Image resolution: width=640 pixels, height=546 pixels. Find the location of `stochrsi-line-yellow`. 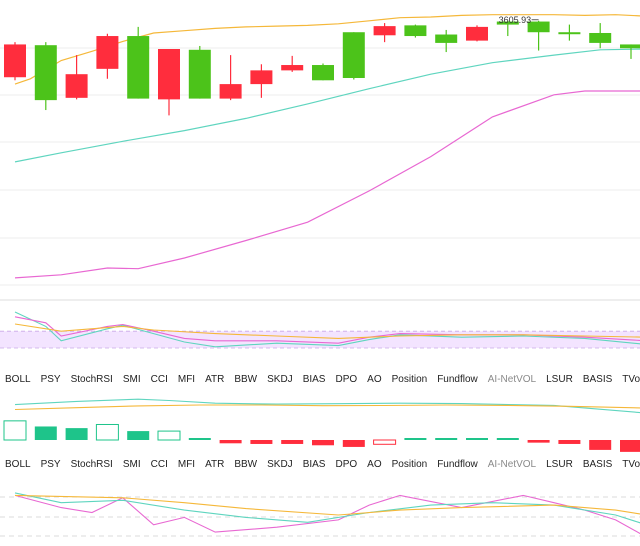

stochrsi-line-yellow is located at coordinates (327, 331).